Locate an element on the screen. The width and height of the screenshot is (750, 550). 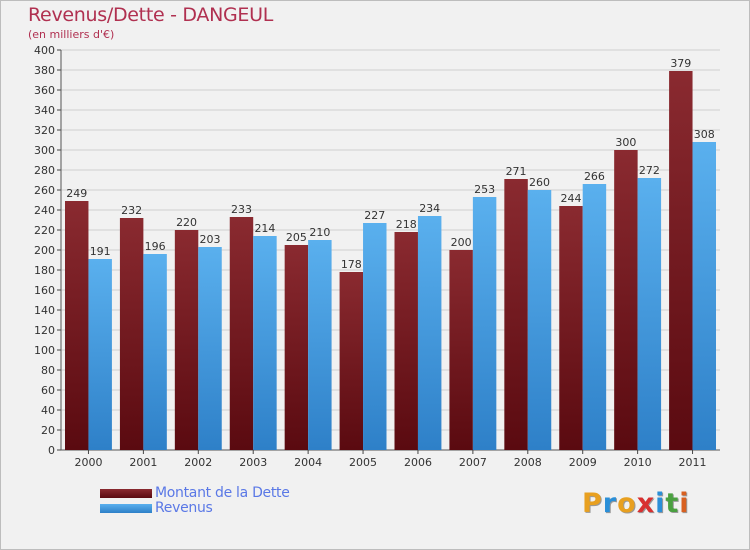
y-tick-label: 40 is located at coordinates (48, 410).